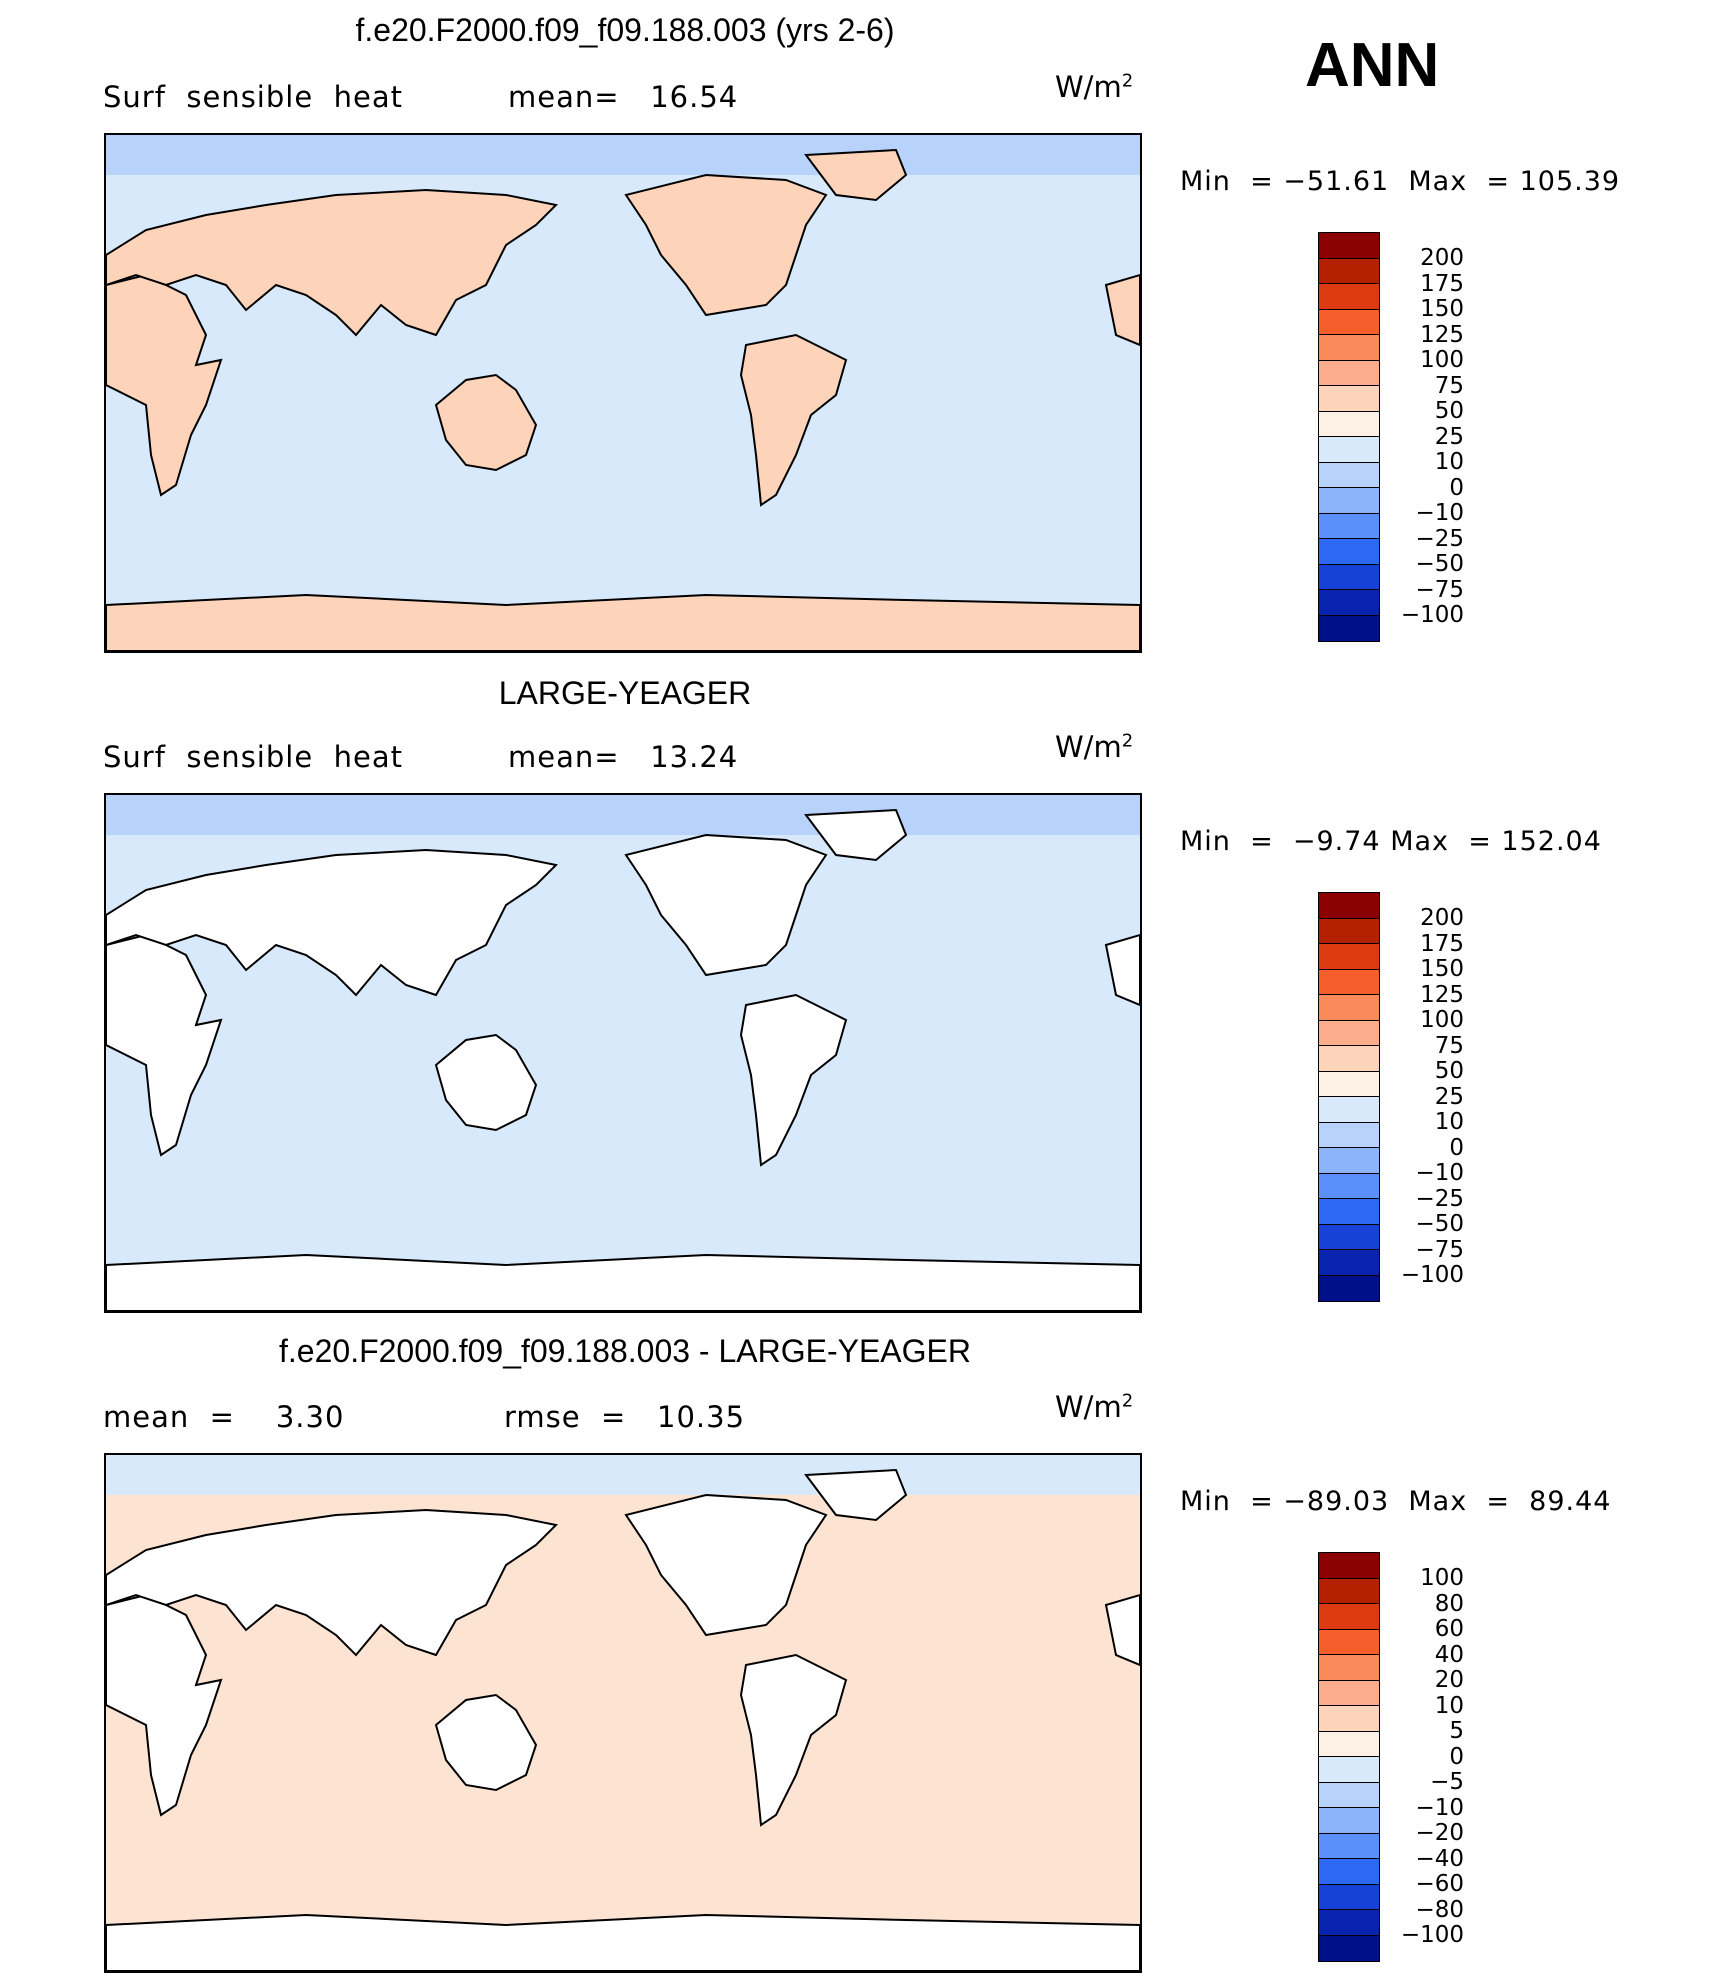 The image size is (1710, 1979). I want to click on variable-label: Surf sensible heat, so click(253, 97).